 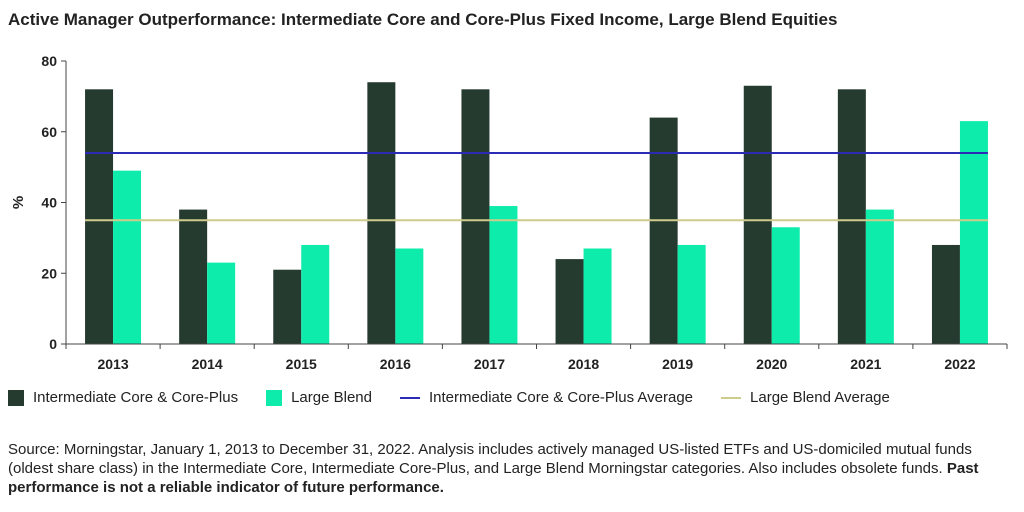 What do you see at coordinates (207, 364) in the screenshot?
I see `x-tick-label-2014: 2014` at bounding box center [207, 364].